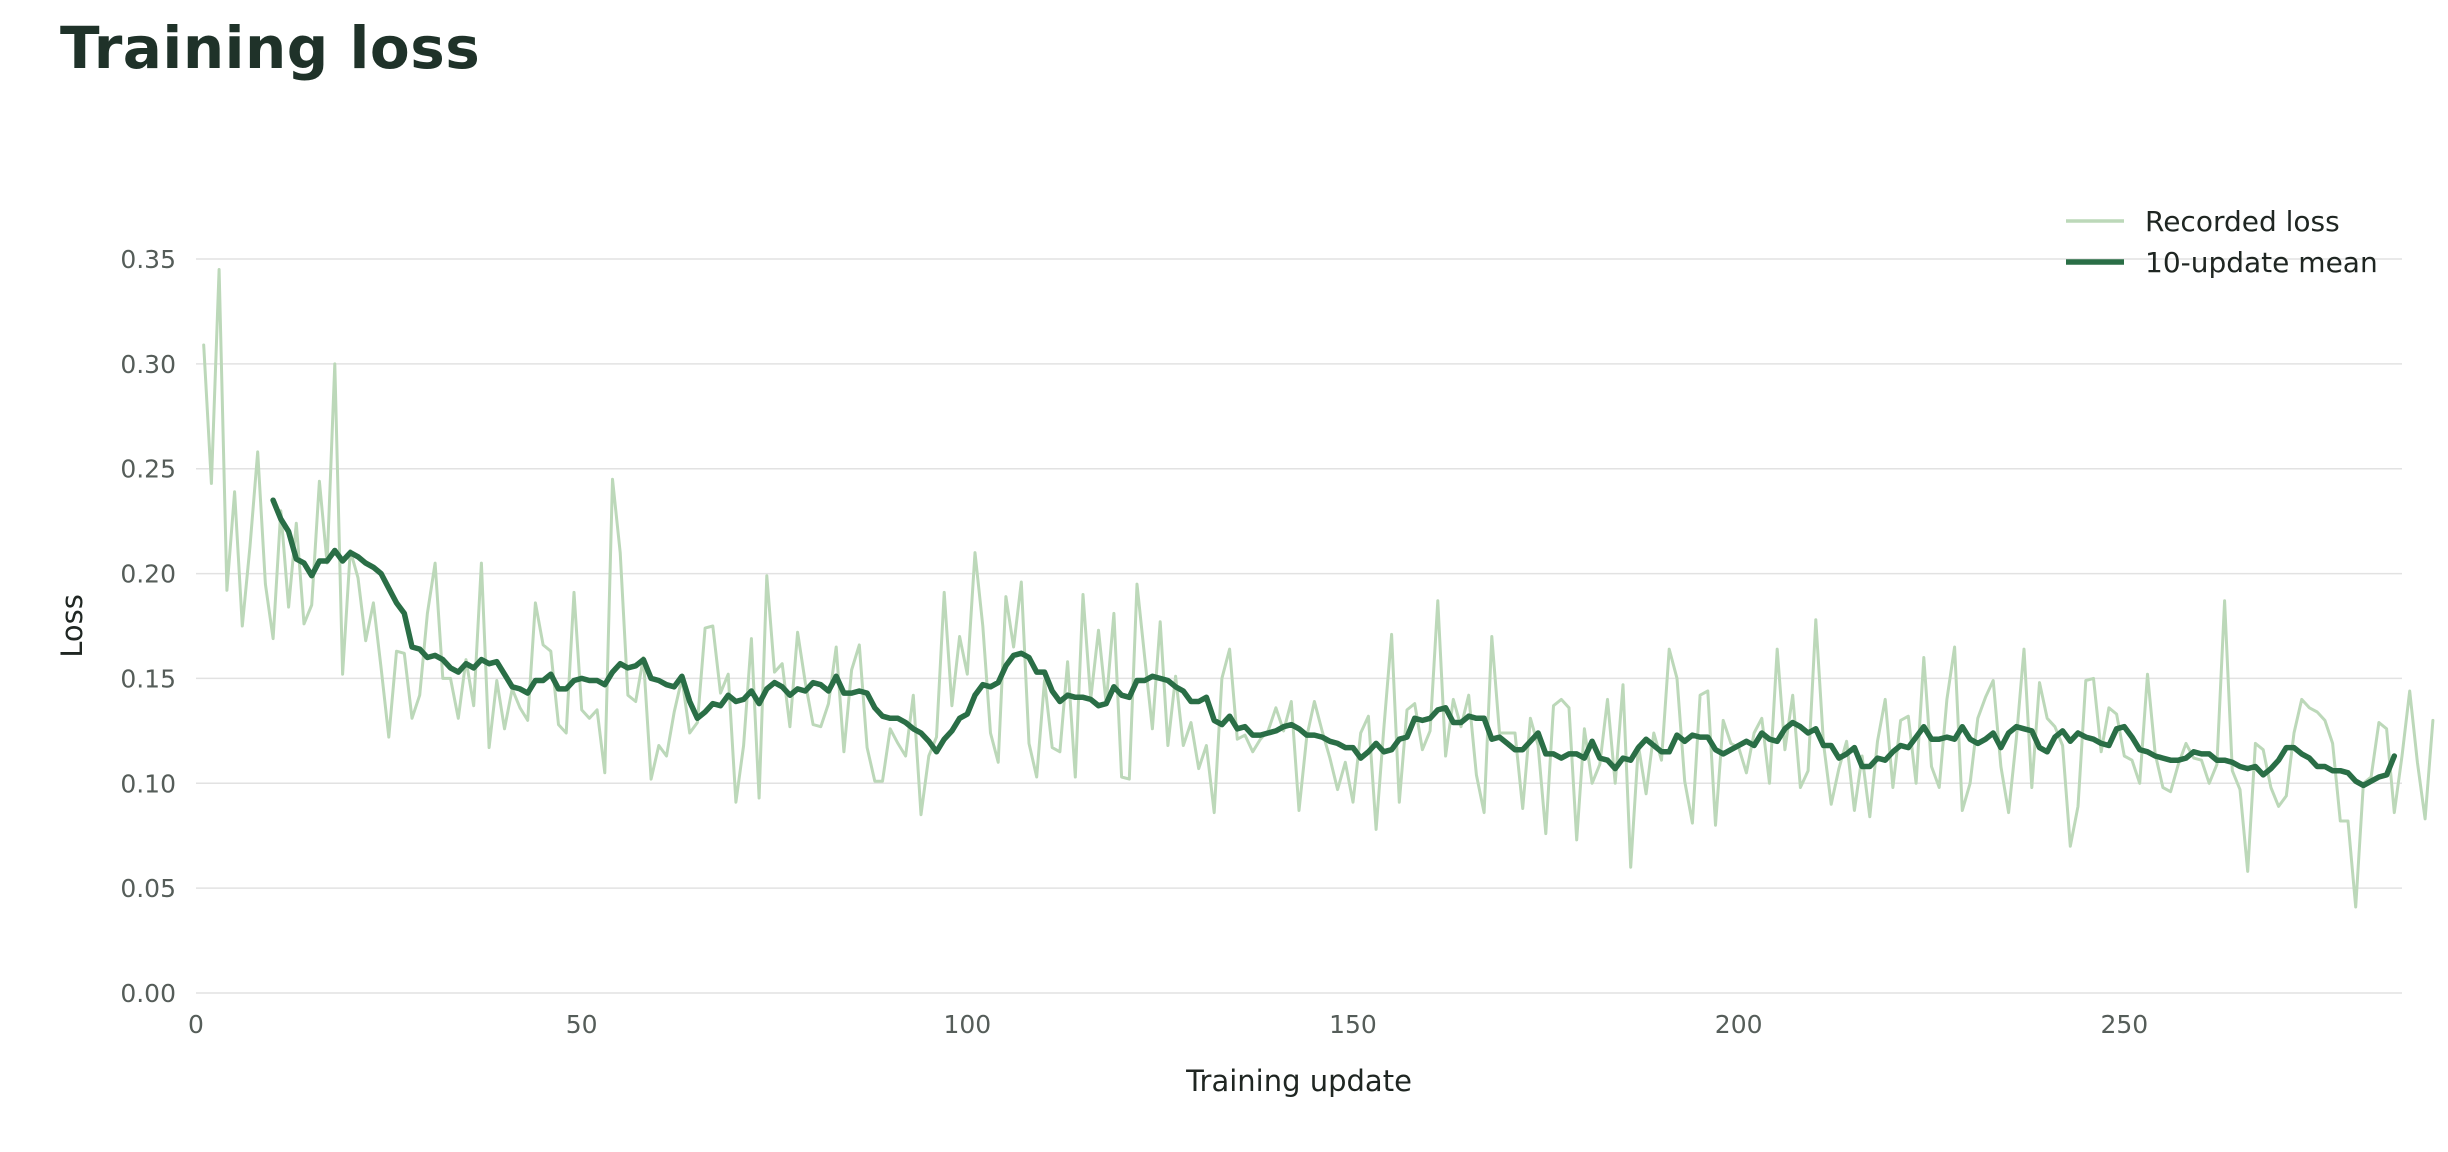 This screenshot has height=1152, width=2448. What do you see at coordinates (148, 469) in the screenshot?
I see `y-tick-label: 0.25` at bounding box center [148, 469].